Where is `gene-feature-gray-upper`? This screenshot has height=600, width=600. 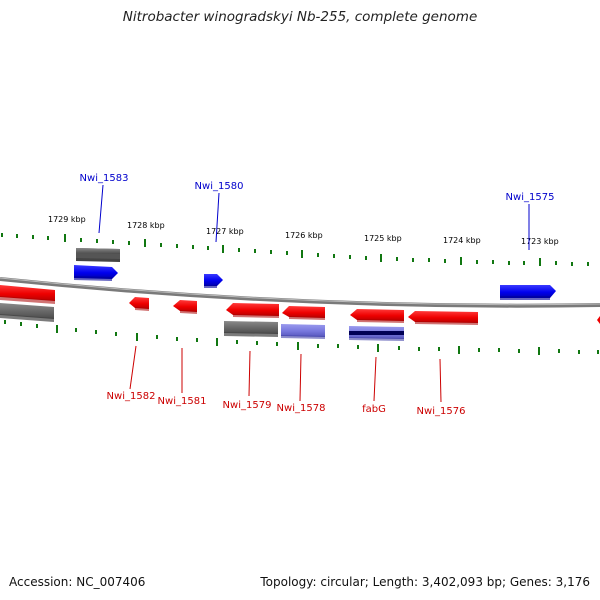
gene-feature-gray-upper is located at coordinates (98, 255).